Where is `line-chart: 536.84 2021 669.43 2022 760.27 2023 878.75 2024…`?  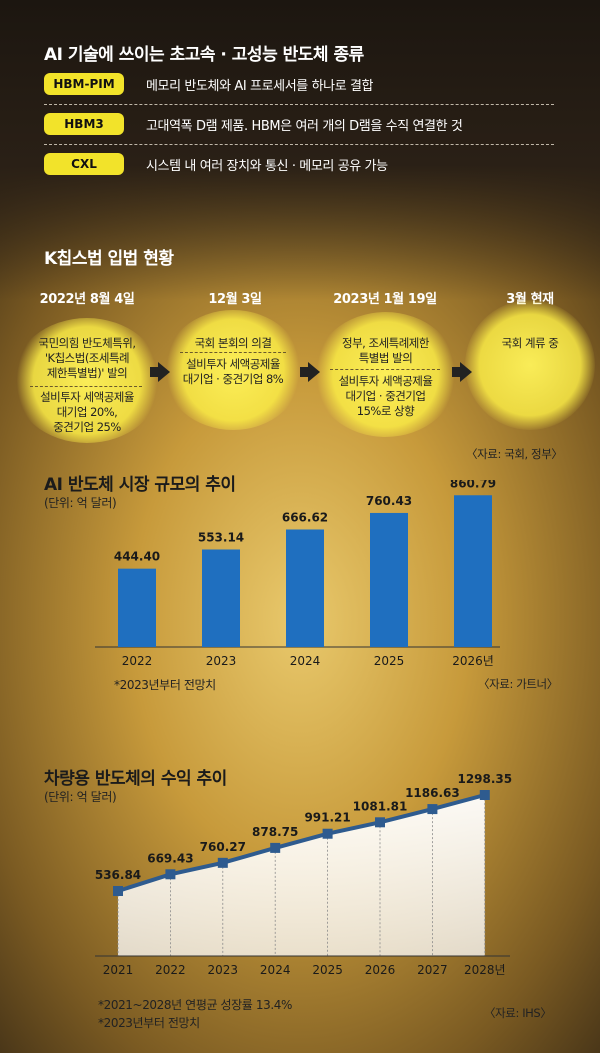 line-chart: 536.84 2021 669.43 2022 760.27 2023 878.75 2024… is located at coordinates (303, 874).